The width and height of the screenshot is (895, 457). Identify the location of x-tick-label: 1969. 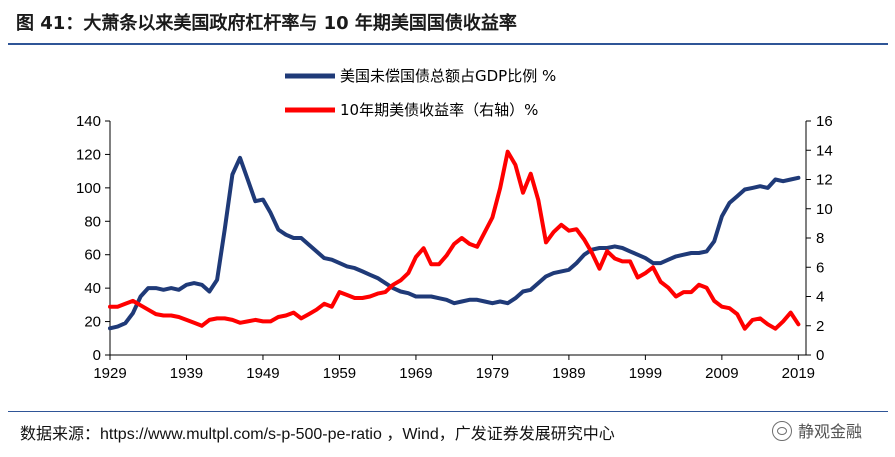
(415, 373).